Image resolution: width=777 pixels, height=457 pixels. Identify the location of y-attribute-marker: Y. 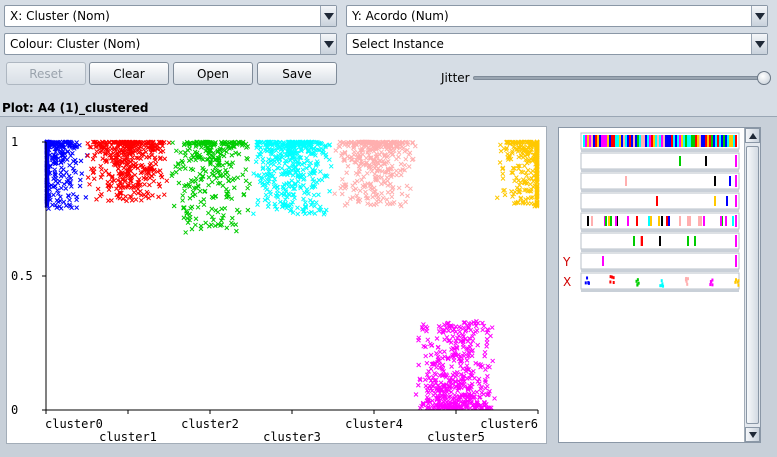
(566, 262).